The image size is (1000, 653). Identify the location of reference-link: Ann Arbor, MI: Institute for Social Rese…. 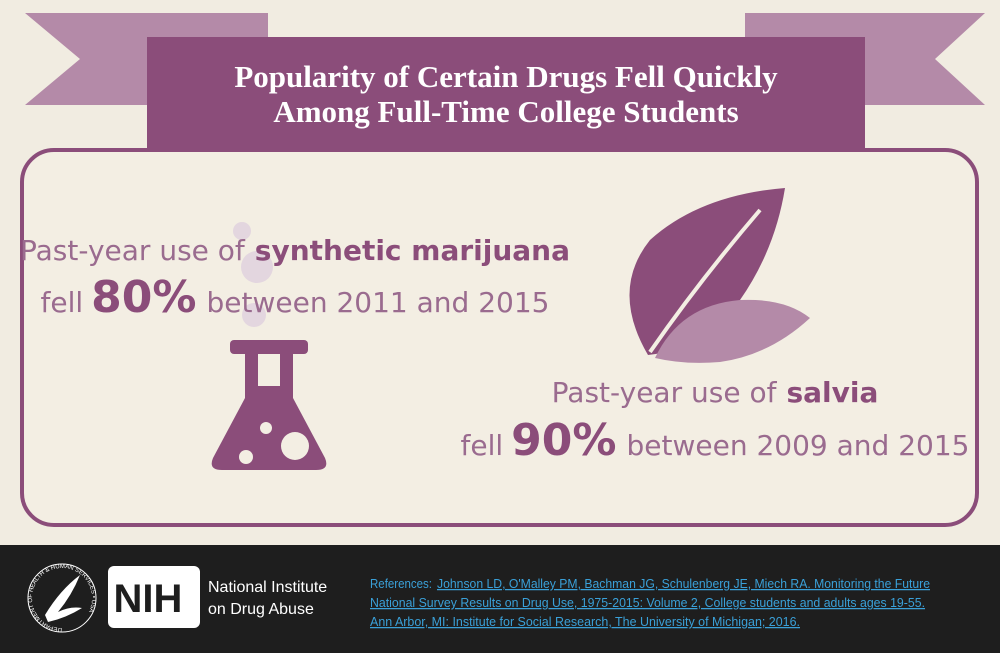
(585, 622).